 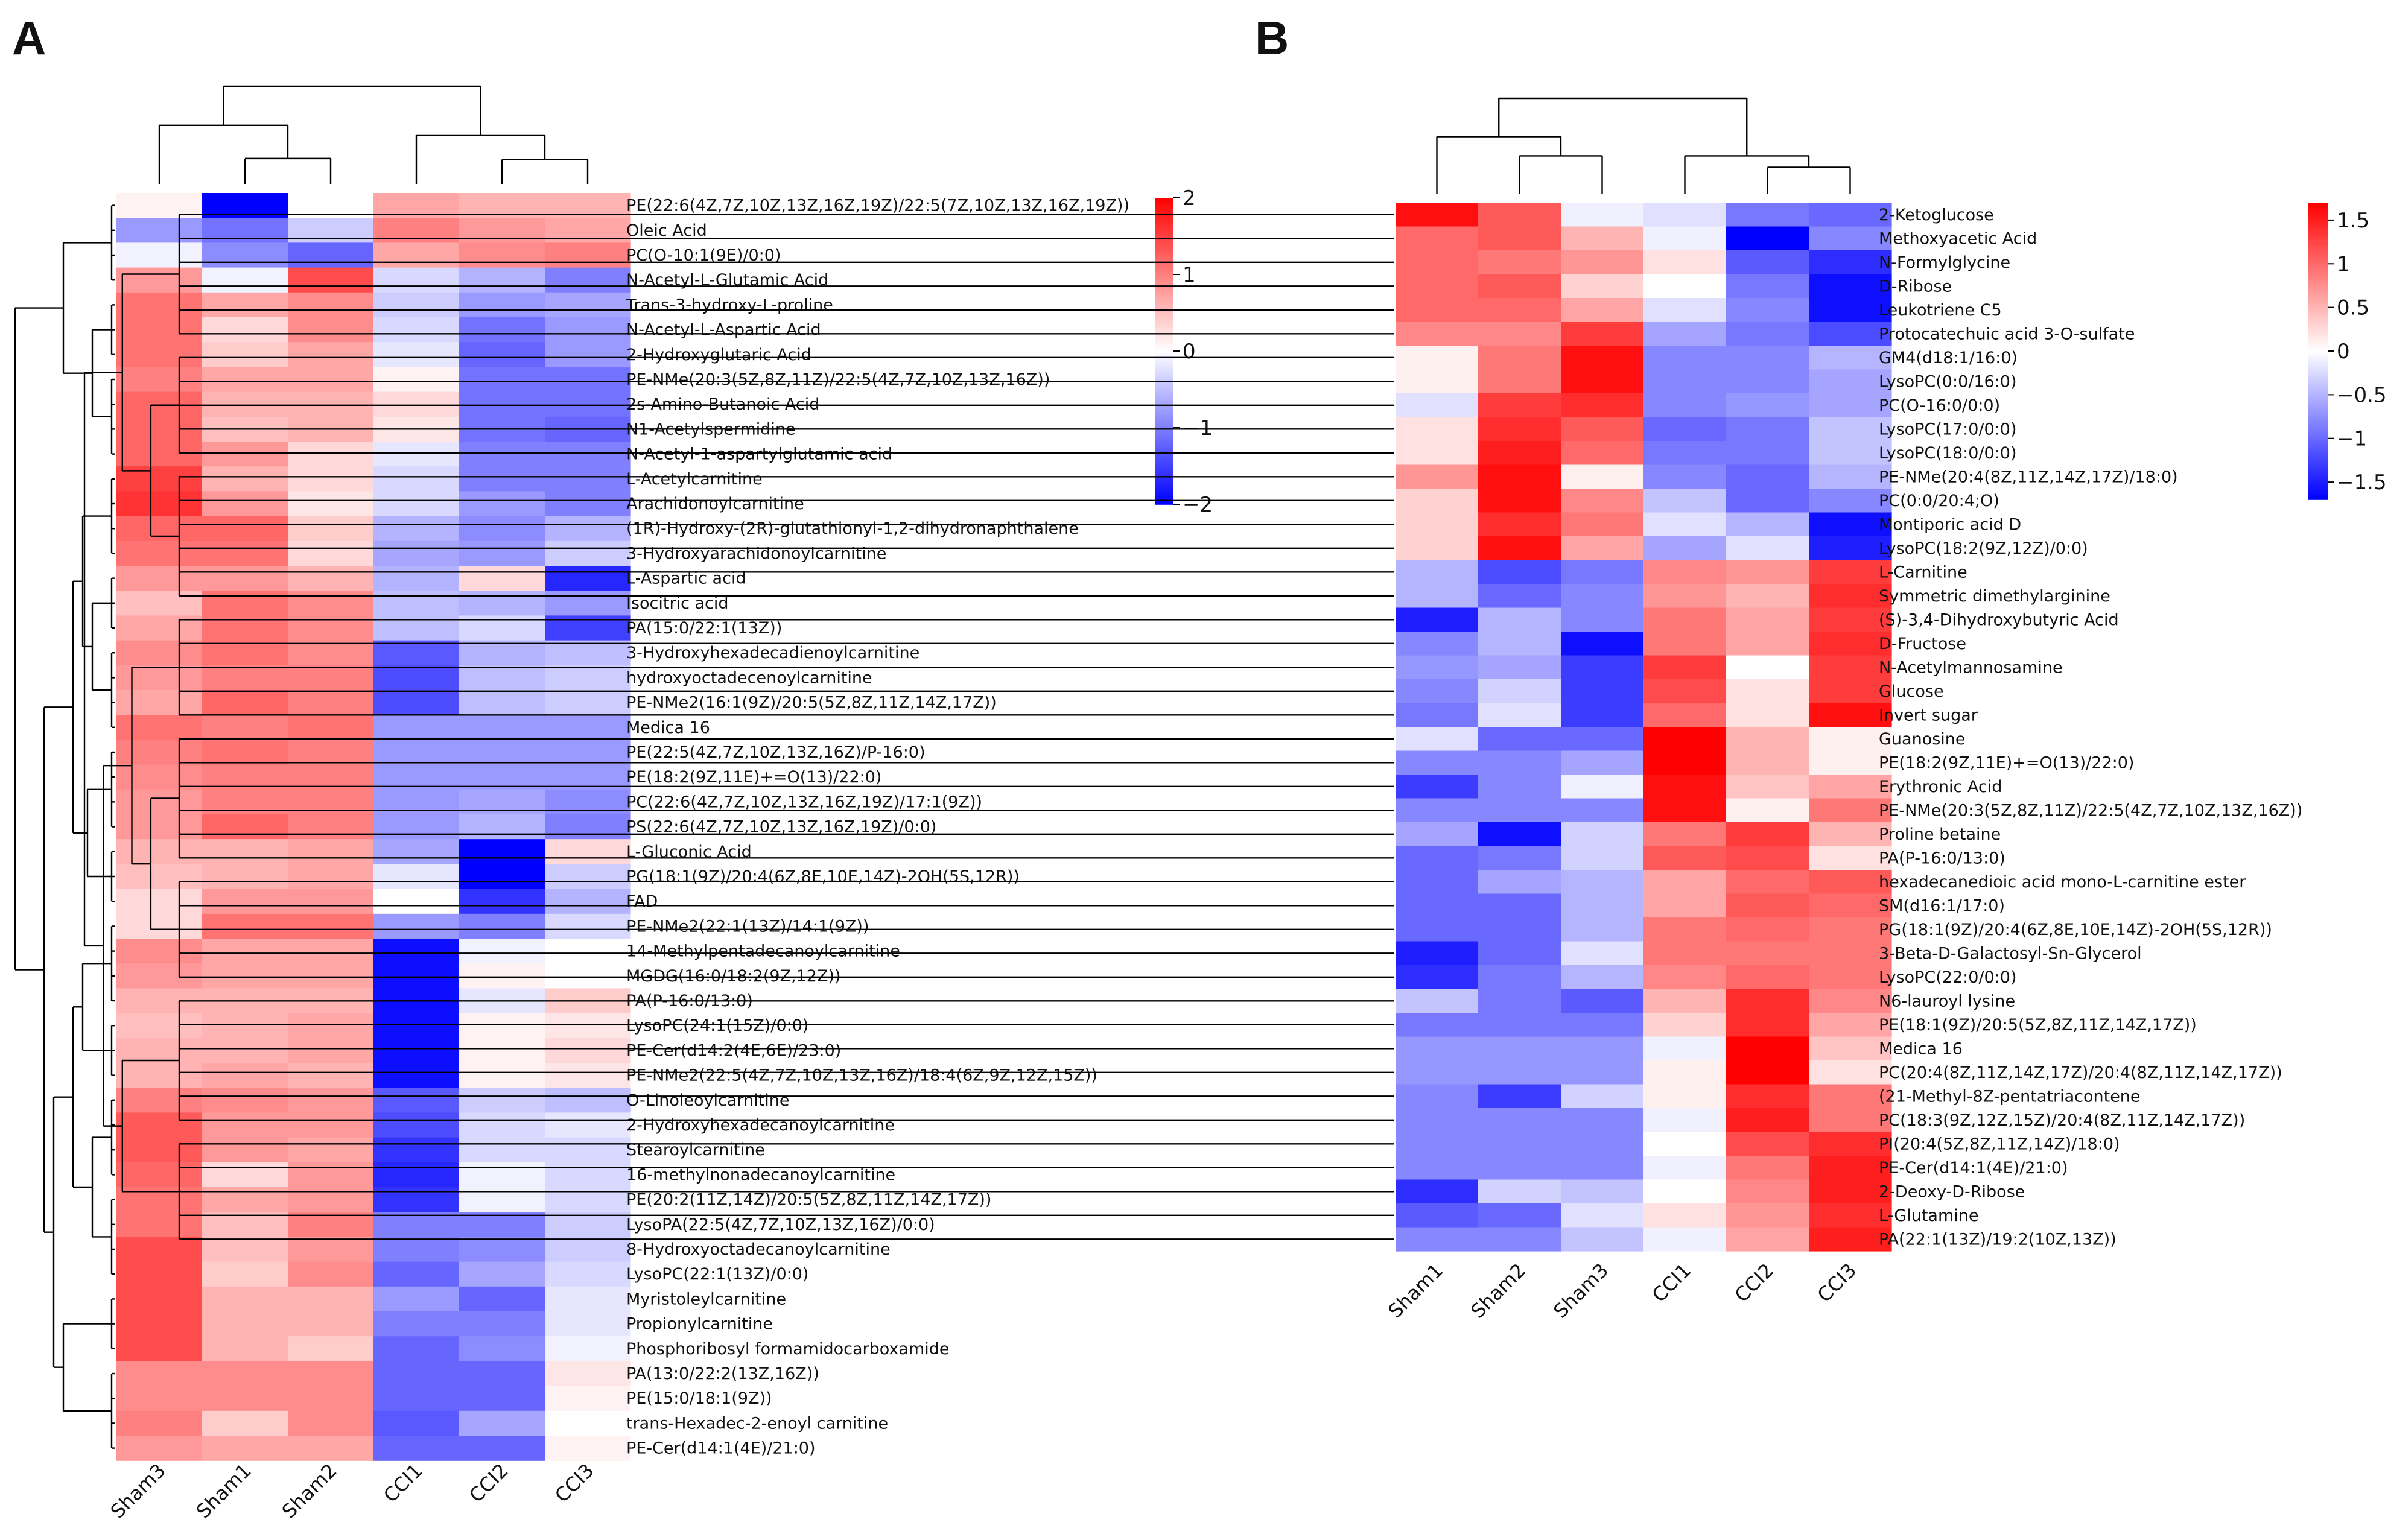 What do you see at coordinates (245, 230) in the screenshot?
I see `heatmap-cell-sham1-r2` at bounding box center [245, 230].